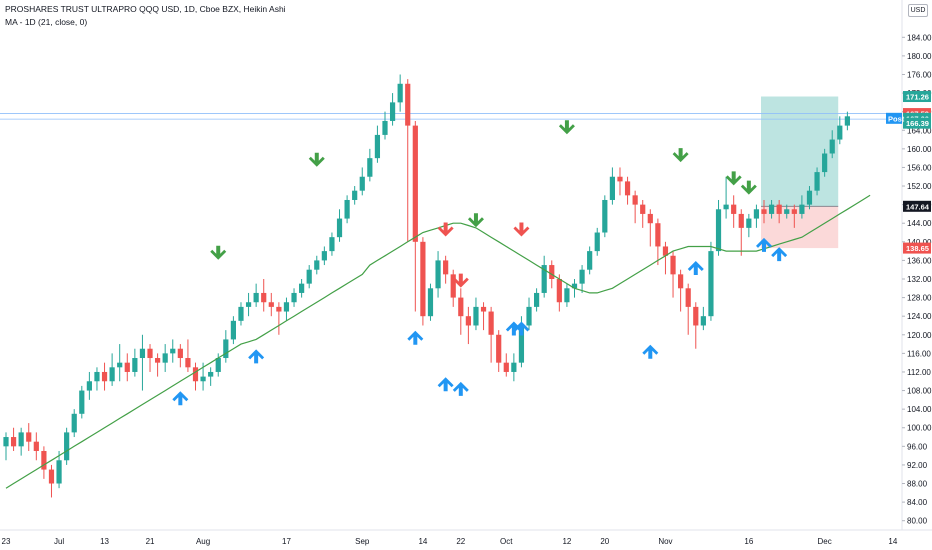 This screenshot has width=932, height=550. Describe the element at coordinates (919, 298) in the screenshot. I see `y-tick-label: 128.00` at that location.